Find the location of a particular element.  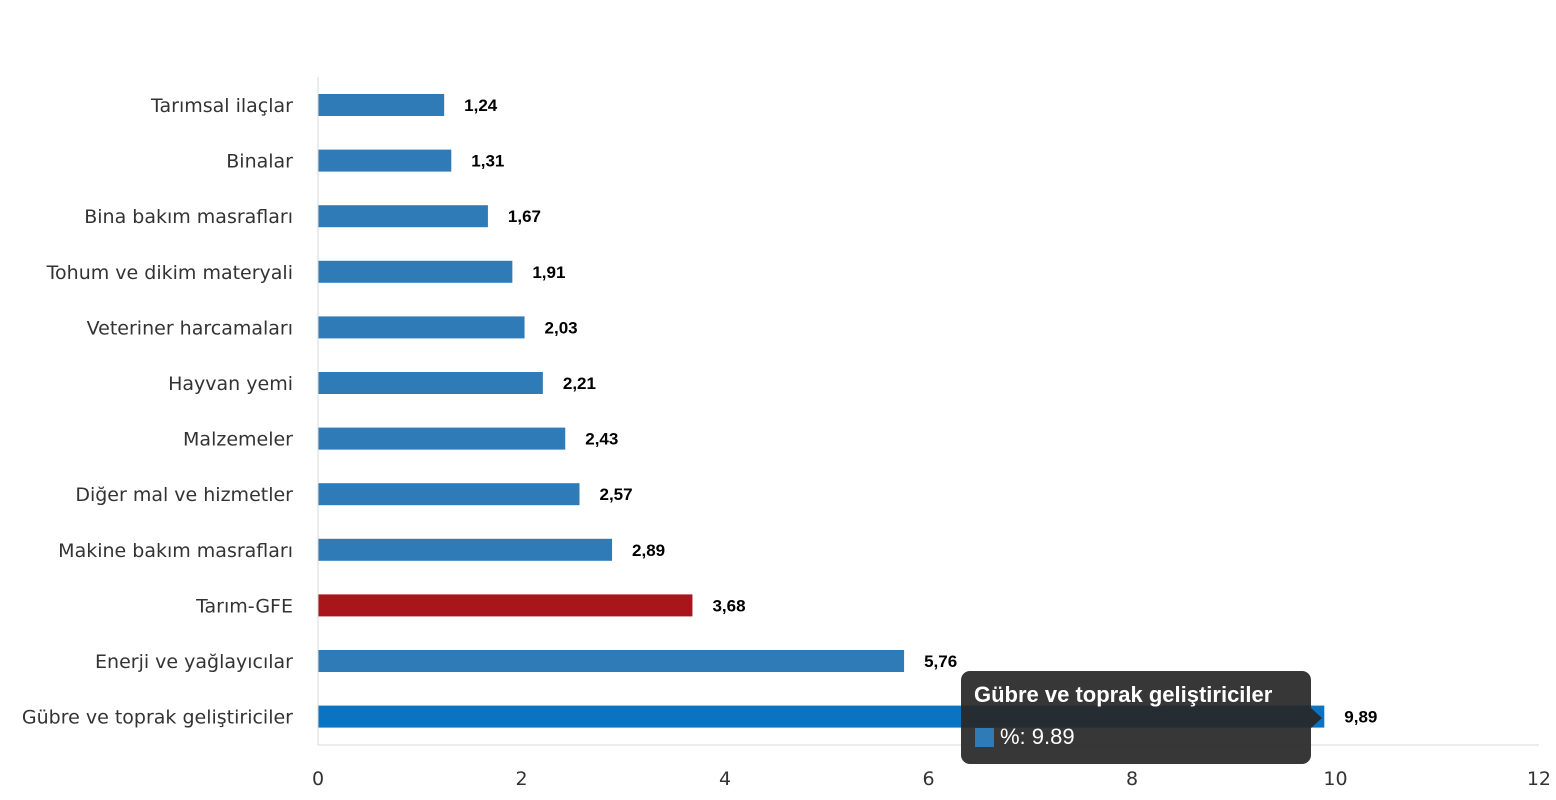

x-tick-label-2: 2 is located at coordinates (521, 779).